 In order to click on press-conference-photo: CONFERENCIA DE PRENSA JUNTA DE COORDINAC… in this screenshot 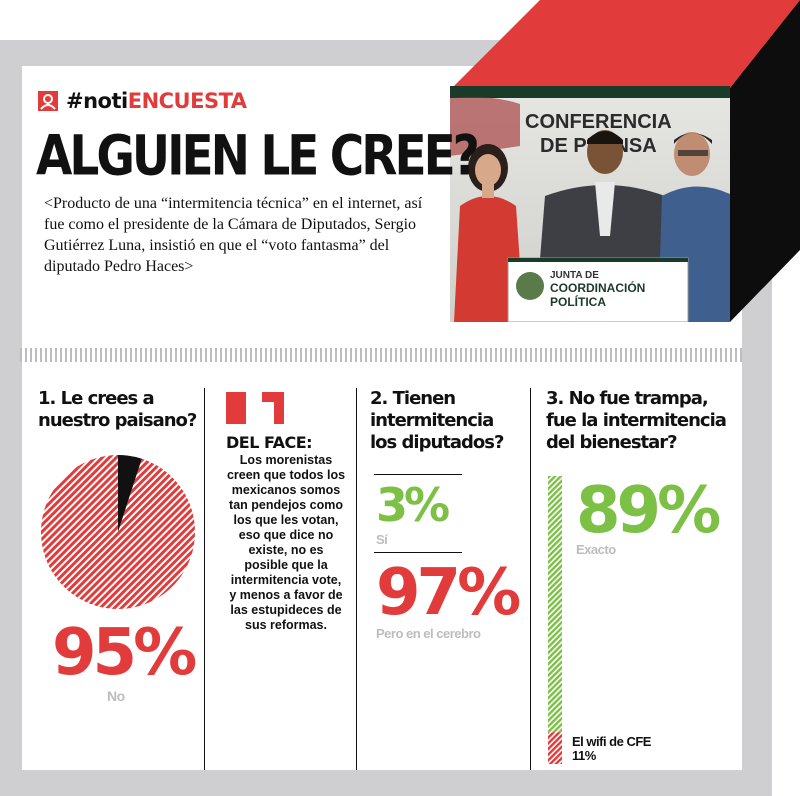, I will do `click(590, 204)`.